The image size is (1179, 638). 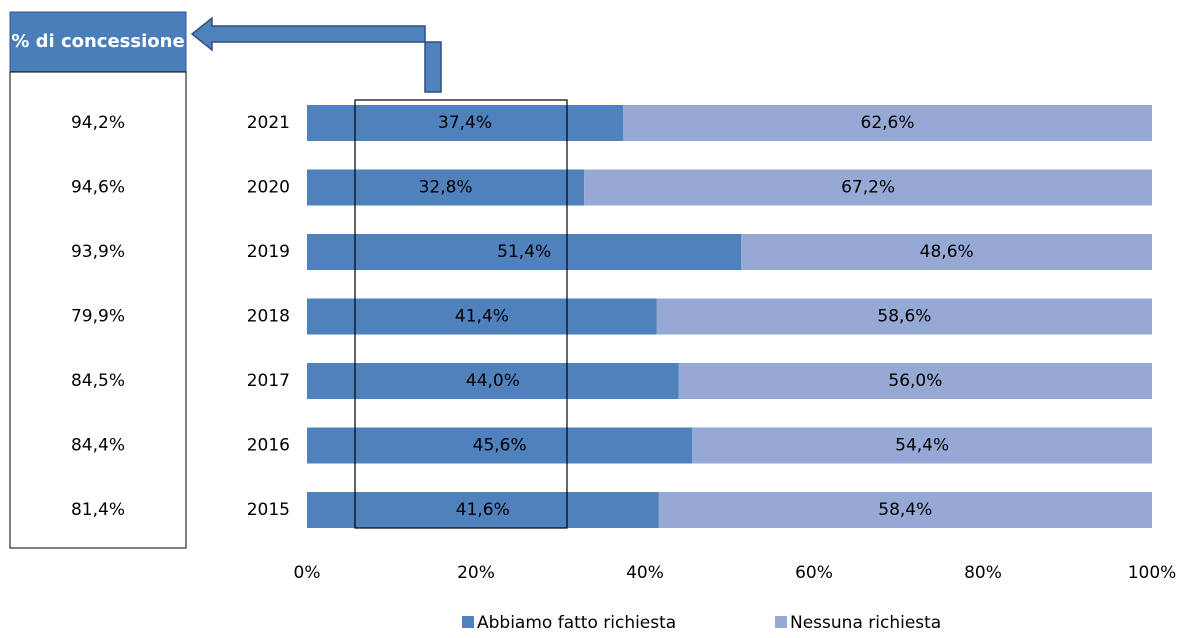 I want to click on side-header-box, so click(x=98, y=42).